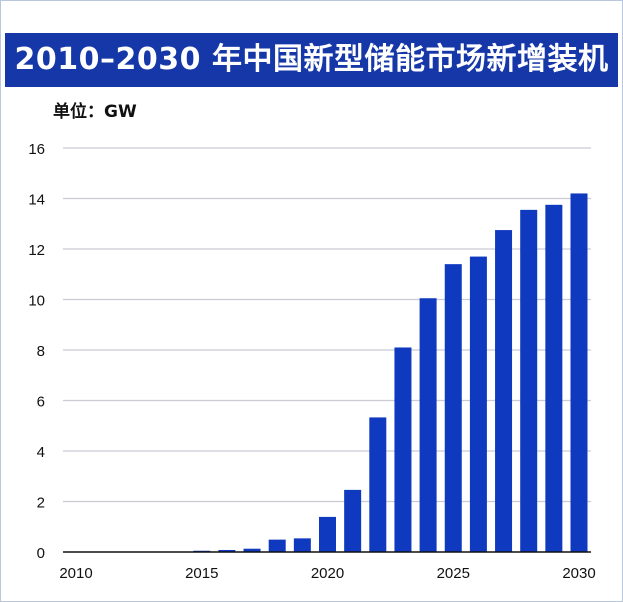  I want to click on bar-2017, so click(252, 550).